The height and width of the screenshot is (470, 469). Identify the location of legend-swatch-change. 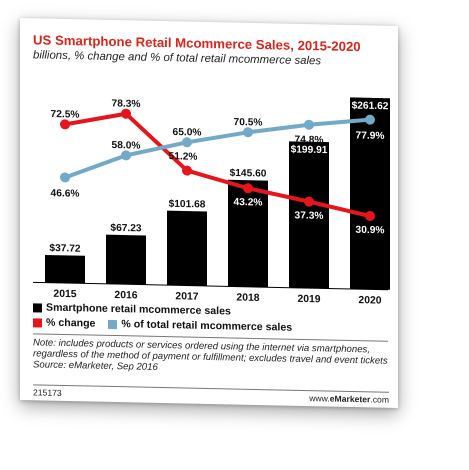
(37, 322).